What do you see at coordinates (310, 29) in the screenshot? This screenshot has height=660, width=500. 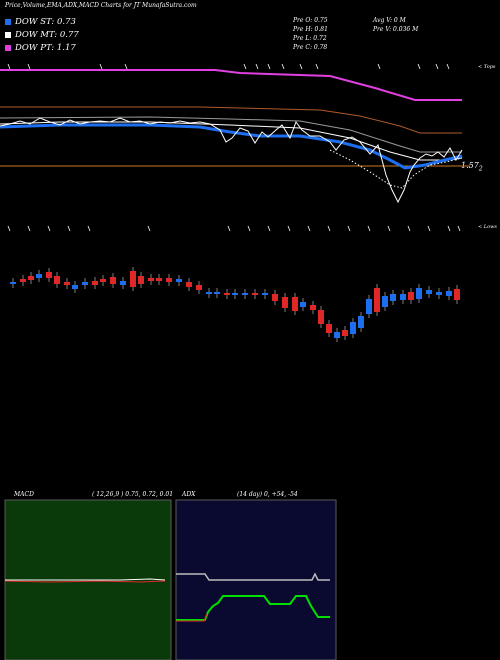 I see `price-high: Pre H: 0.81` at bounding box center [310, 29].